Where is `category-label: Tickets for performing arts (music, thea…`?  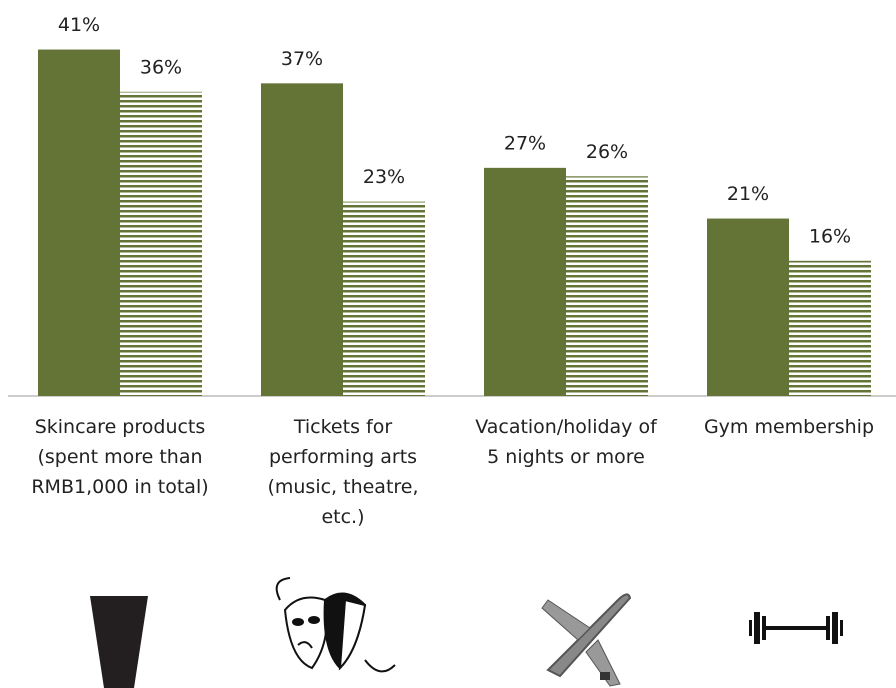 category-label: Tickets for performing arts (music, thea… is located at coordinates (343, 472).